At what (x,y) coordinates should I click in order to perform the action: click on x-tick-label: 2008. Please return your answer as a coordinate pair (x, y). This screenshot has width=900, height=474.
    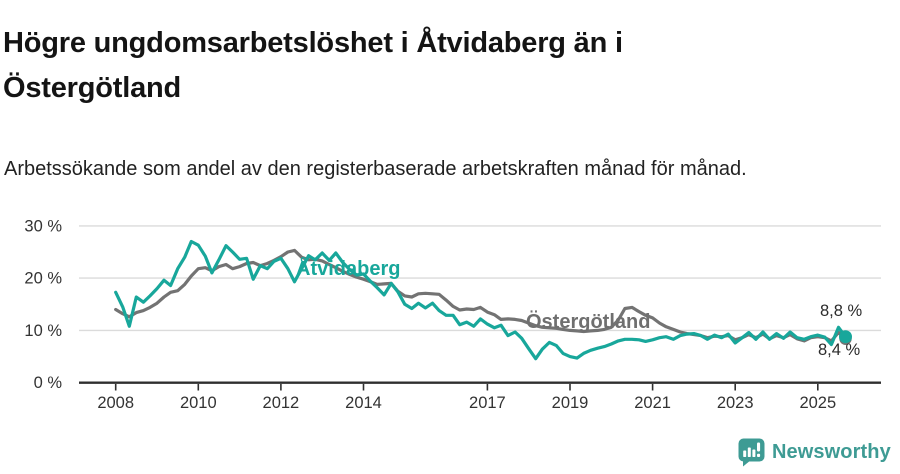
    Looking at the image, I should click on (115, 403).